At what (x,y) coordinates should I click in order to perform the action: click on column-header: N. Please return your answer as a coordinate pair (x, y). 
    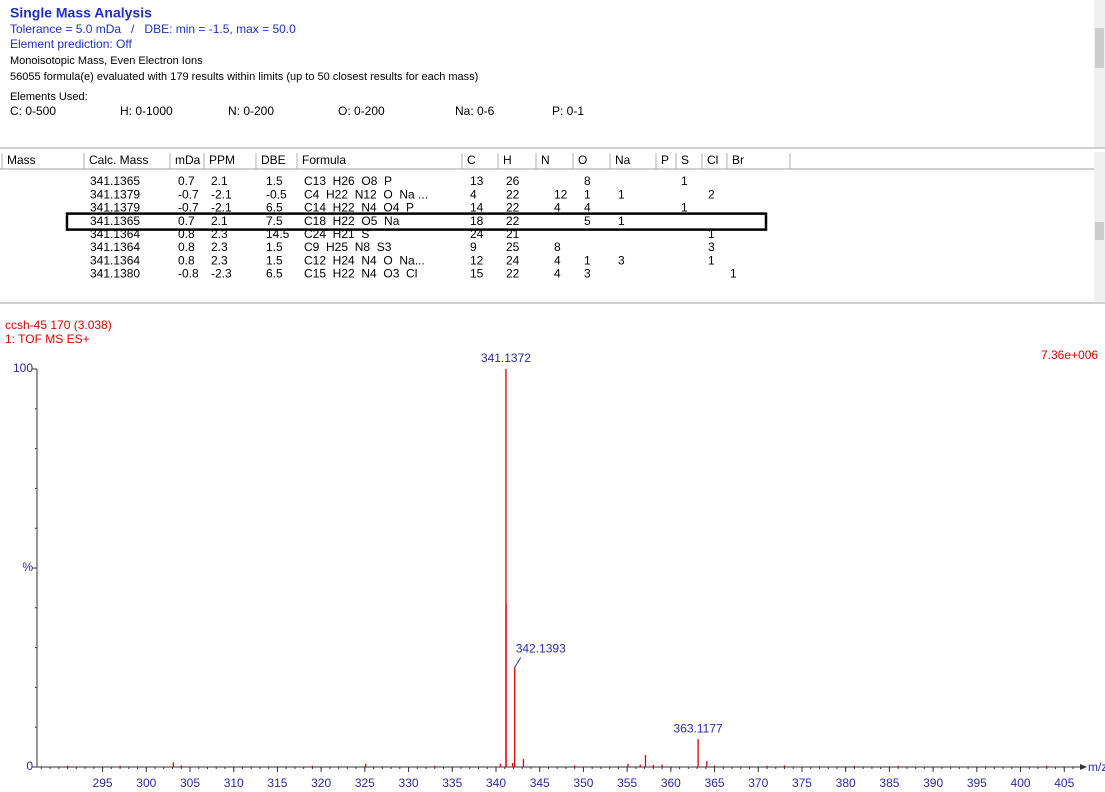
    Looking at the image, I should click on (545, 160).